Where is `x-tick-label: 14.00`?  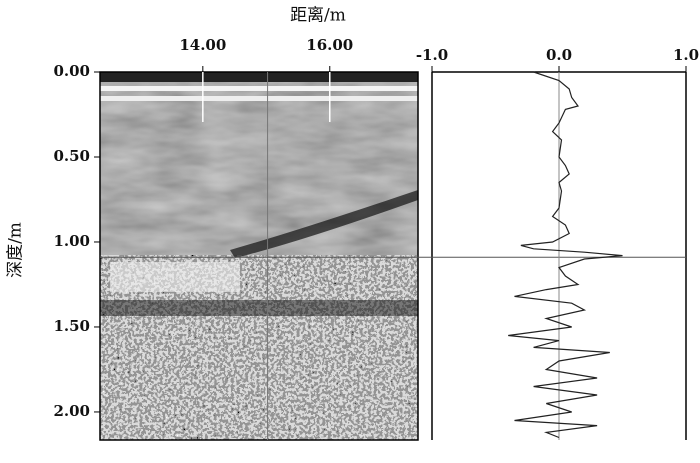 x-tick-label: 14.00 is located at coordinates (202, 45).